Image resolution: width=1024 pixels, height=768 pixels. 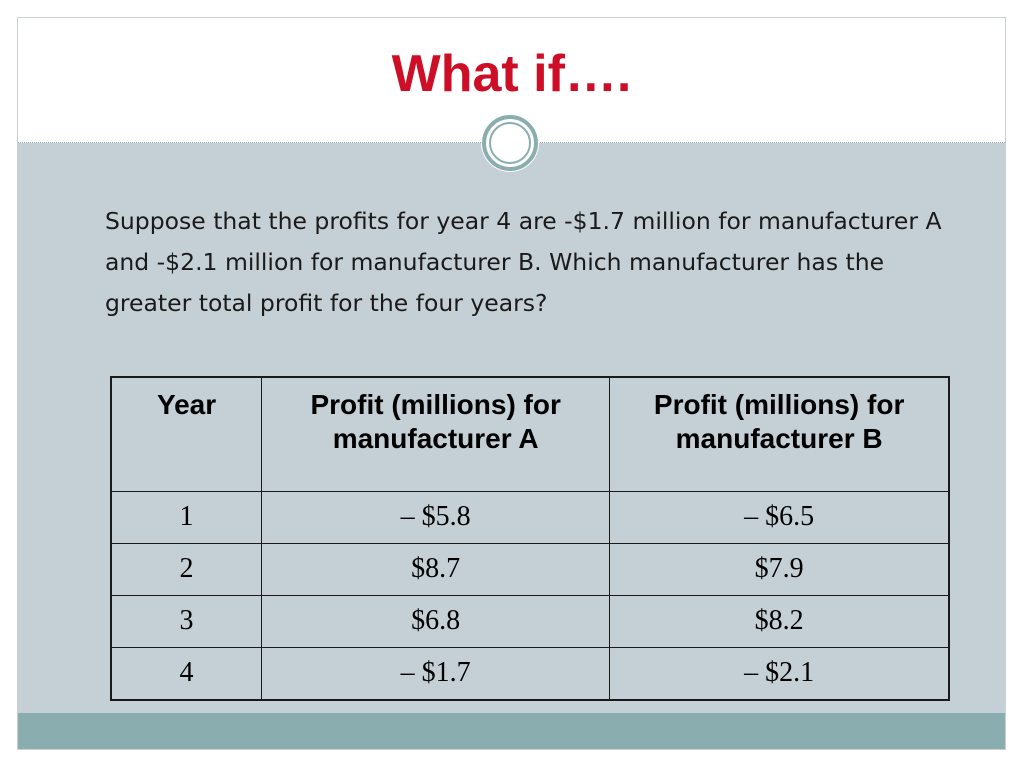 What do you see at coordinates (186, 673) in the screenshot?
I see `cell-year: 4` at bounding box center [186, 673].